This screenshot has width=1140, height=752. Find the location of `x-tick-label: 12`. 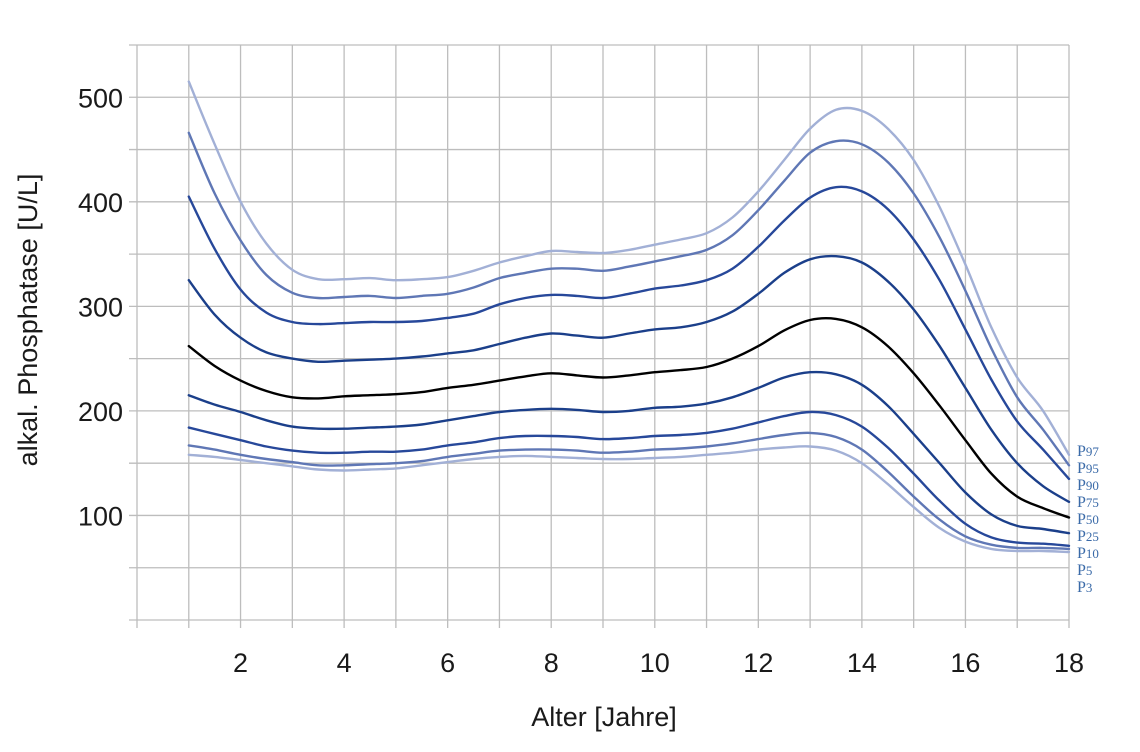

x-tick-label: 12 is located at coordinates (758, 663).